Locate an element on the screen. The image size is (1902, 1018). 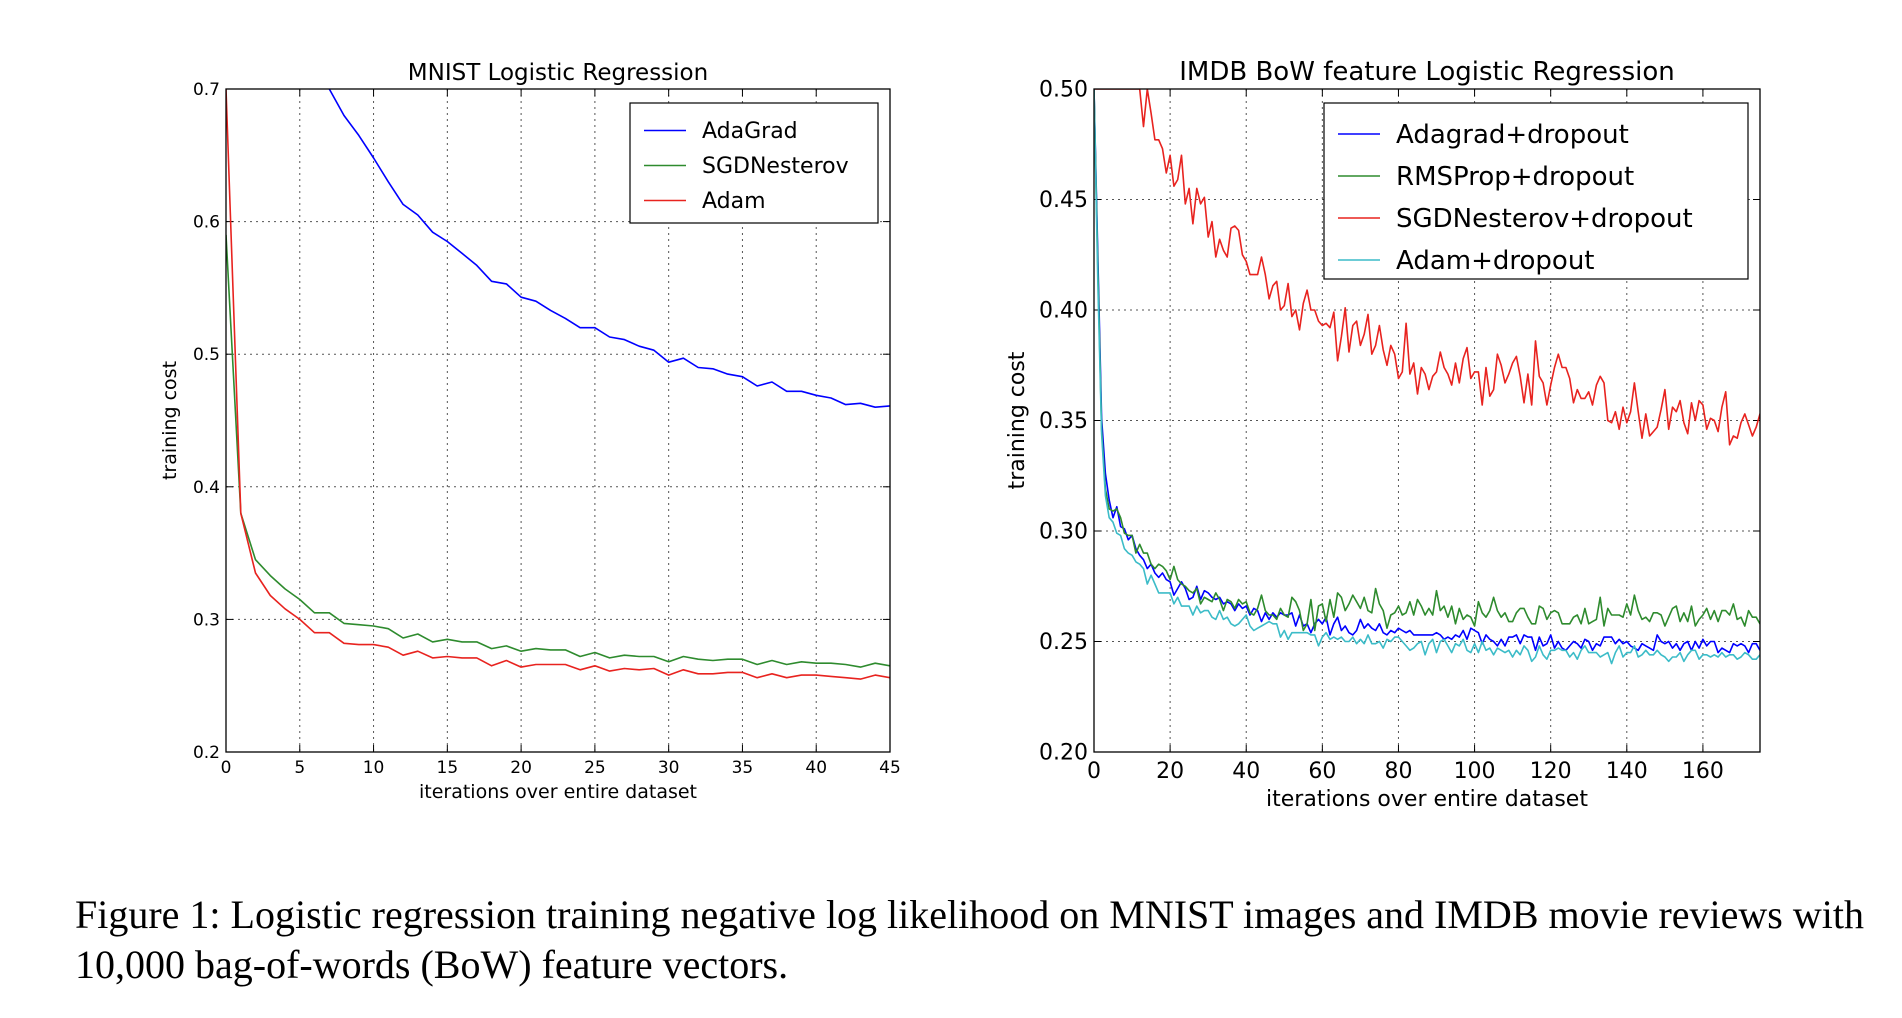
y-tick-label: 0.2 is located at coordinates (206, 753).